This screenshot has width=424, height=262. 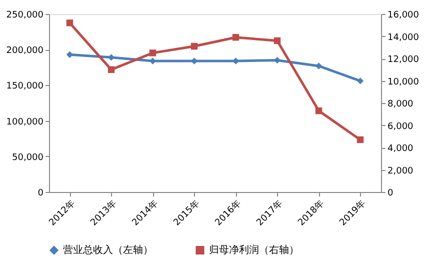 What do you see at coordinates (401, 171) in the screenshot?
I see `y2-tick-label: 2,000` at bounding box center [401, 171].